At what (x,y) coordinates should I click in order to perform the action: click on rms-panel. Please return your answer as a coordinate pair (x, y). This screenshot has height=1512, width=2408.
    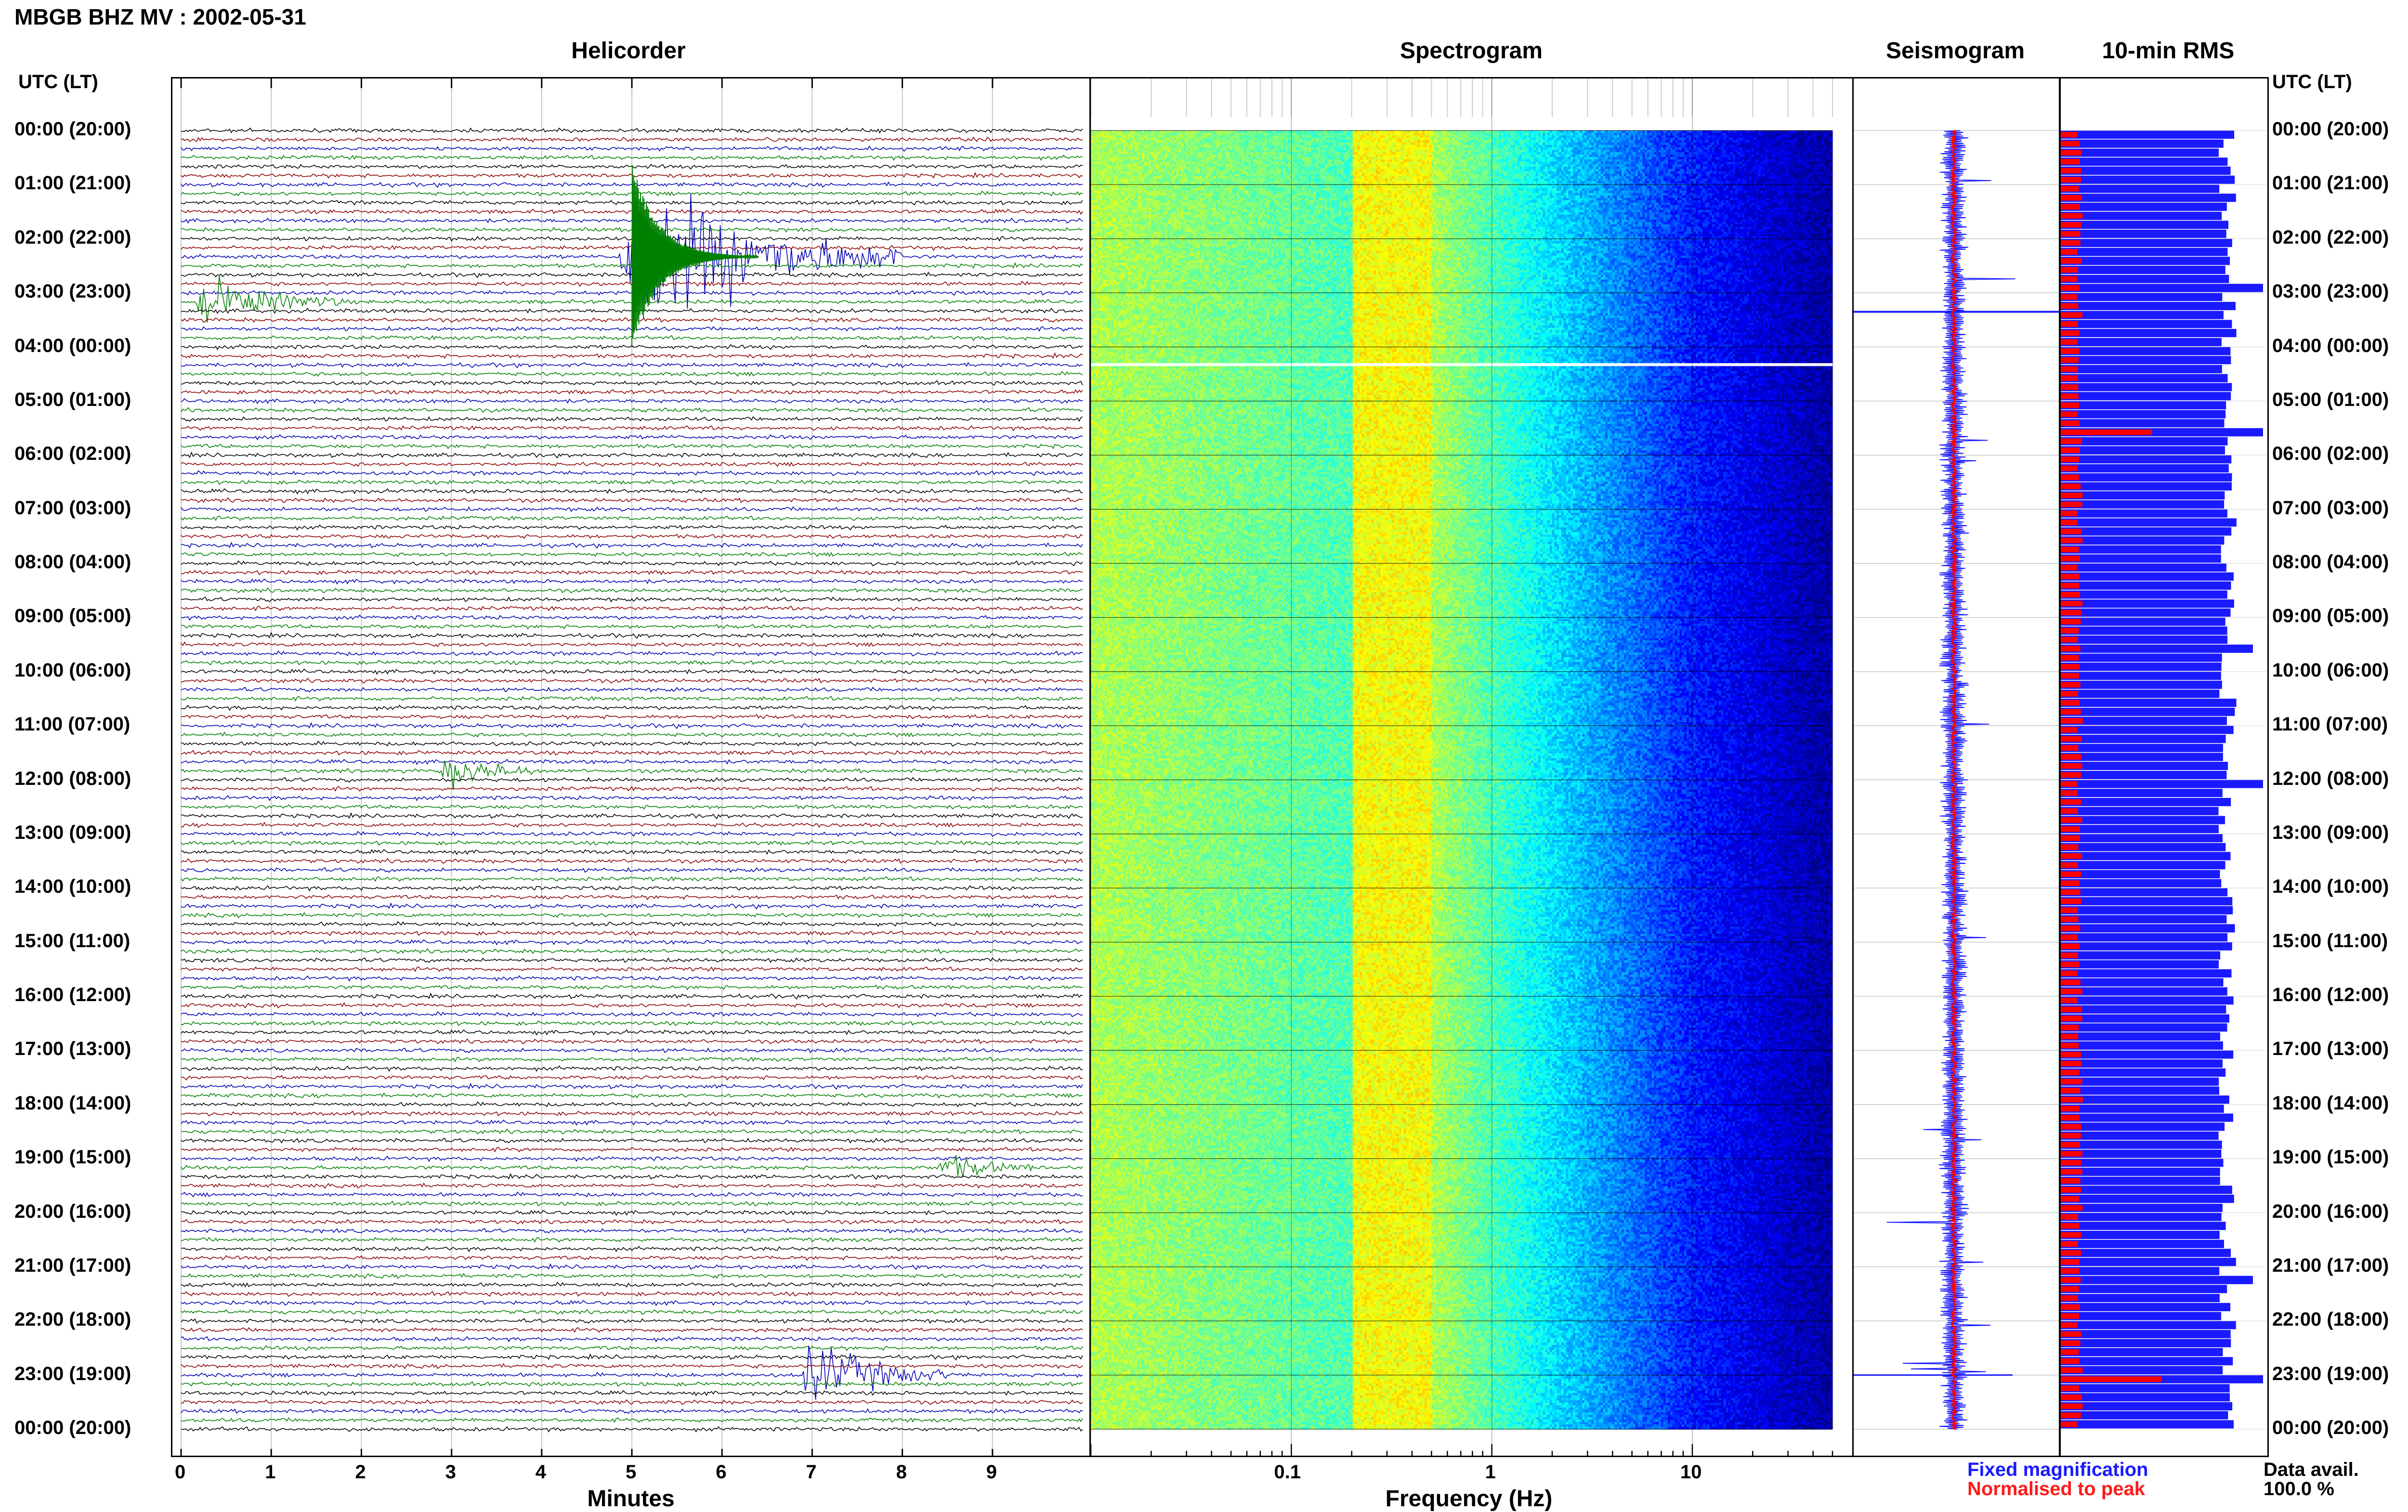
    Looking at the image, I should click on (2164, 767).